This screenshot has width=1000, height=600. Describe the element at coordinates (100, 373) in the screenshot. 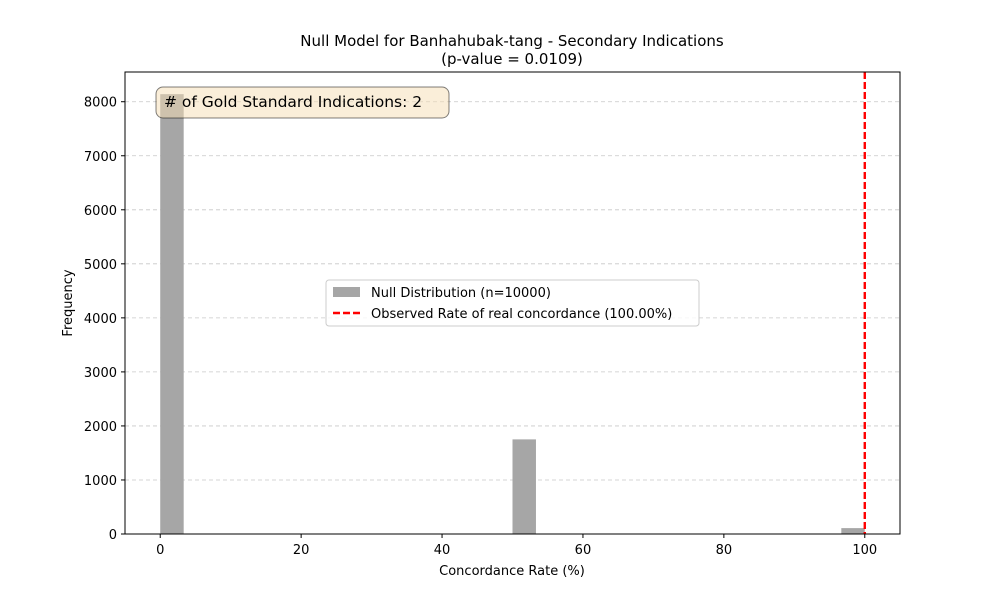

I see `y-tick-label: 3000` at that location.